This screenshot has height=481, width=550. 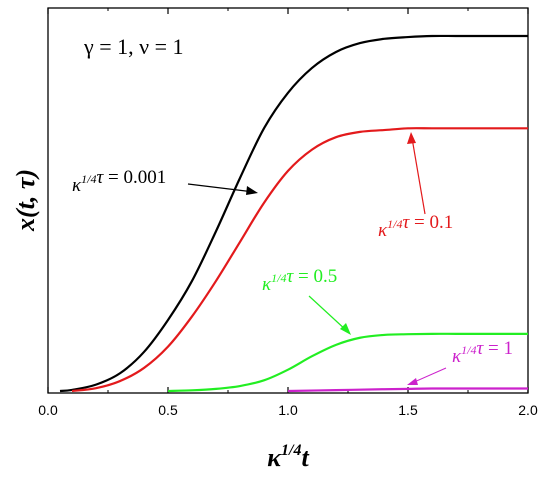 What do you see at coordinates (221, 188) in the screenshot?
I see `series-0-arrow` at bounding box center [221, 188].